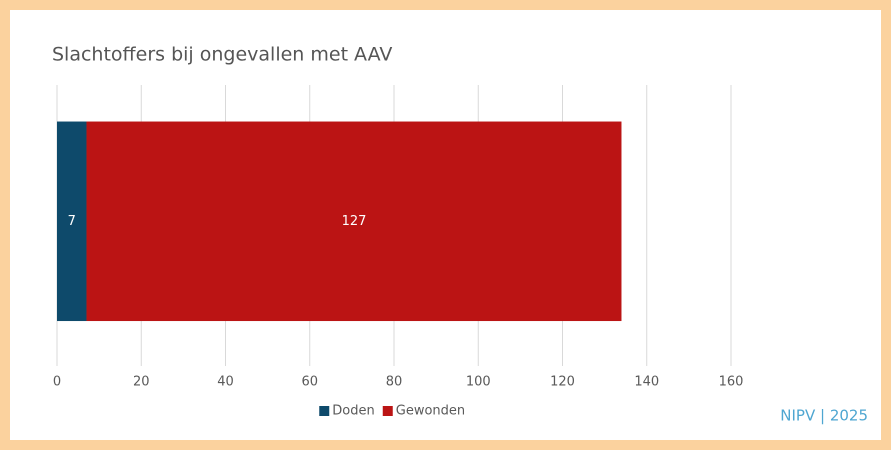  What do you see at coordinates (309, 382) in the screenshot?
I see `x-tick-label: 60` at bounding box center [309, 382].